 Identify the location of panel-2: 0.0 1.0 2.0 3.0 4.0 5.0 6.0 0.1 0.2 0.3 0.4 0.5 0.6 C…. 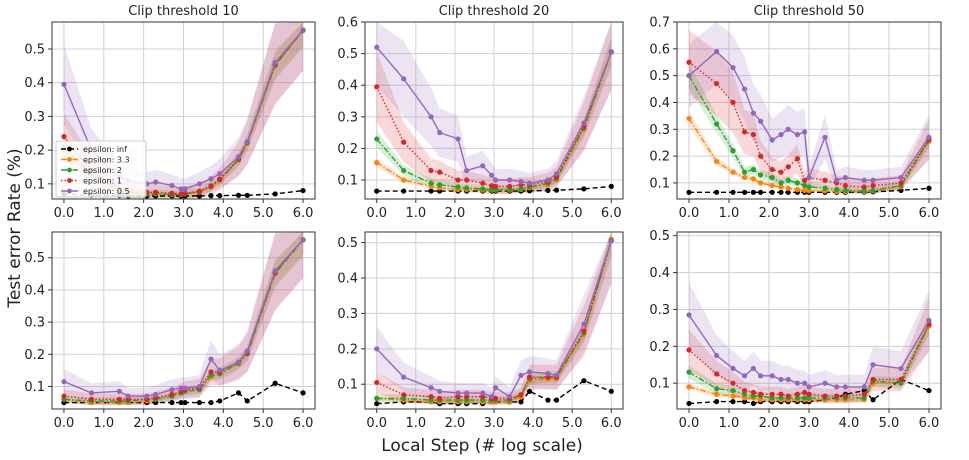
(480, 112).